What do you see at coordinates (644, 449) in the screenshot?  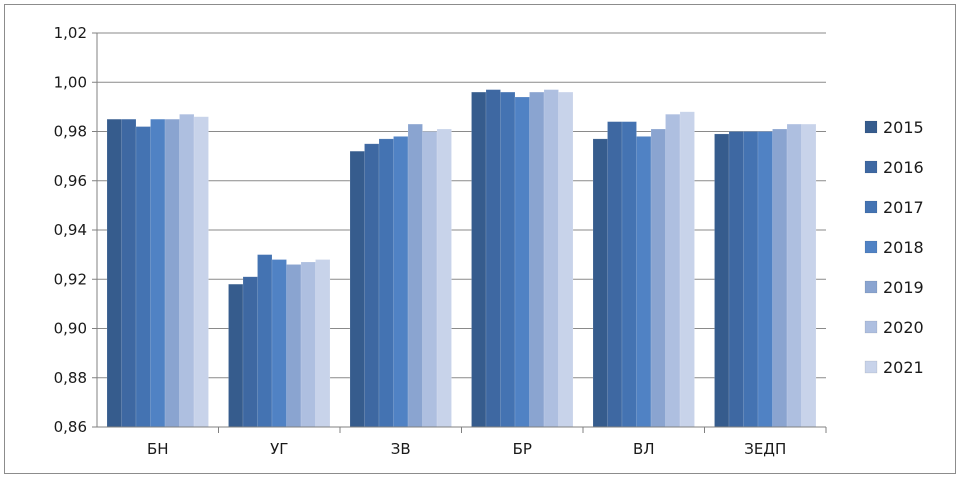 I see `x-category-label: ВЛ` at bounding box center [644, 449].